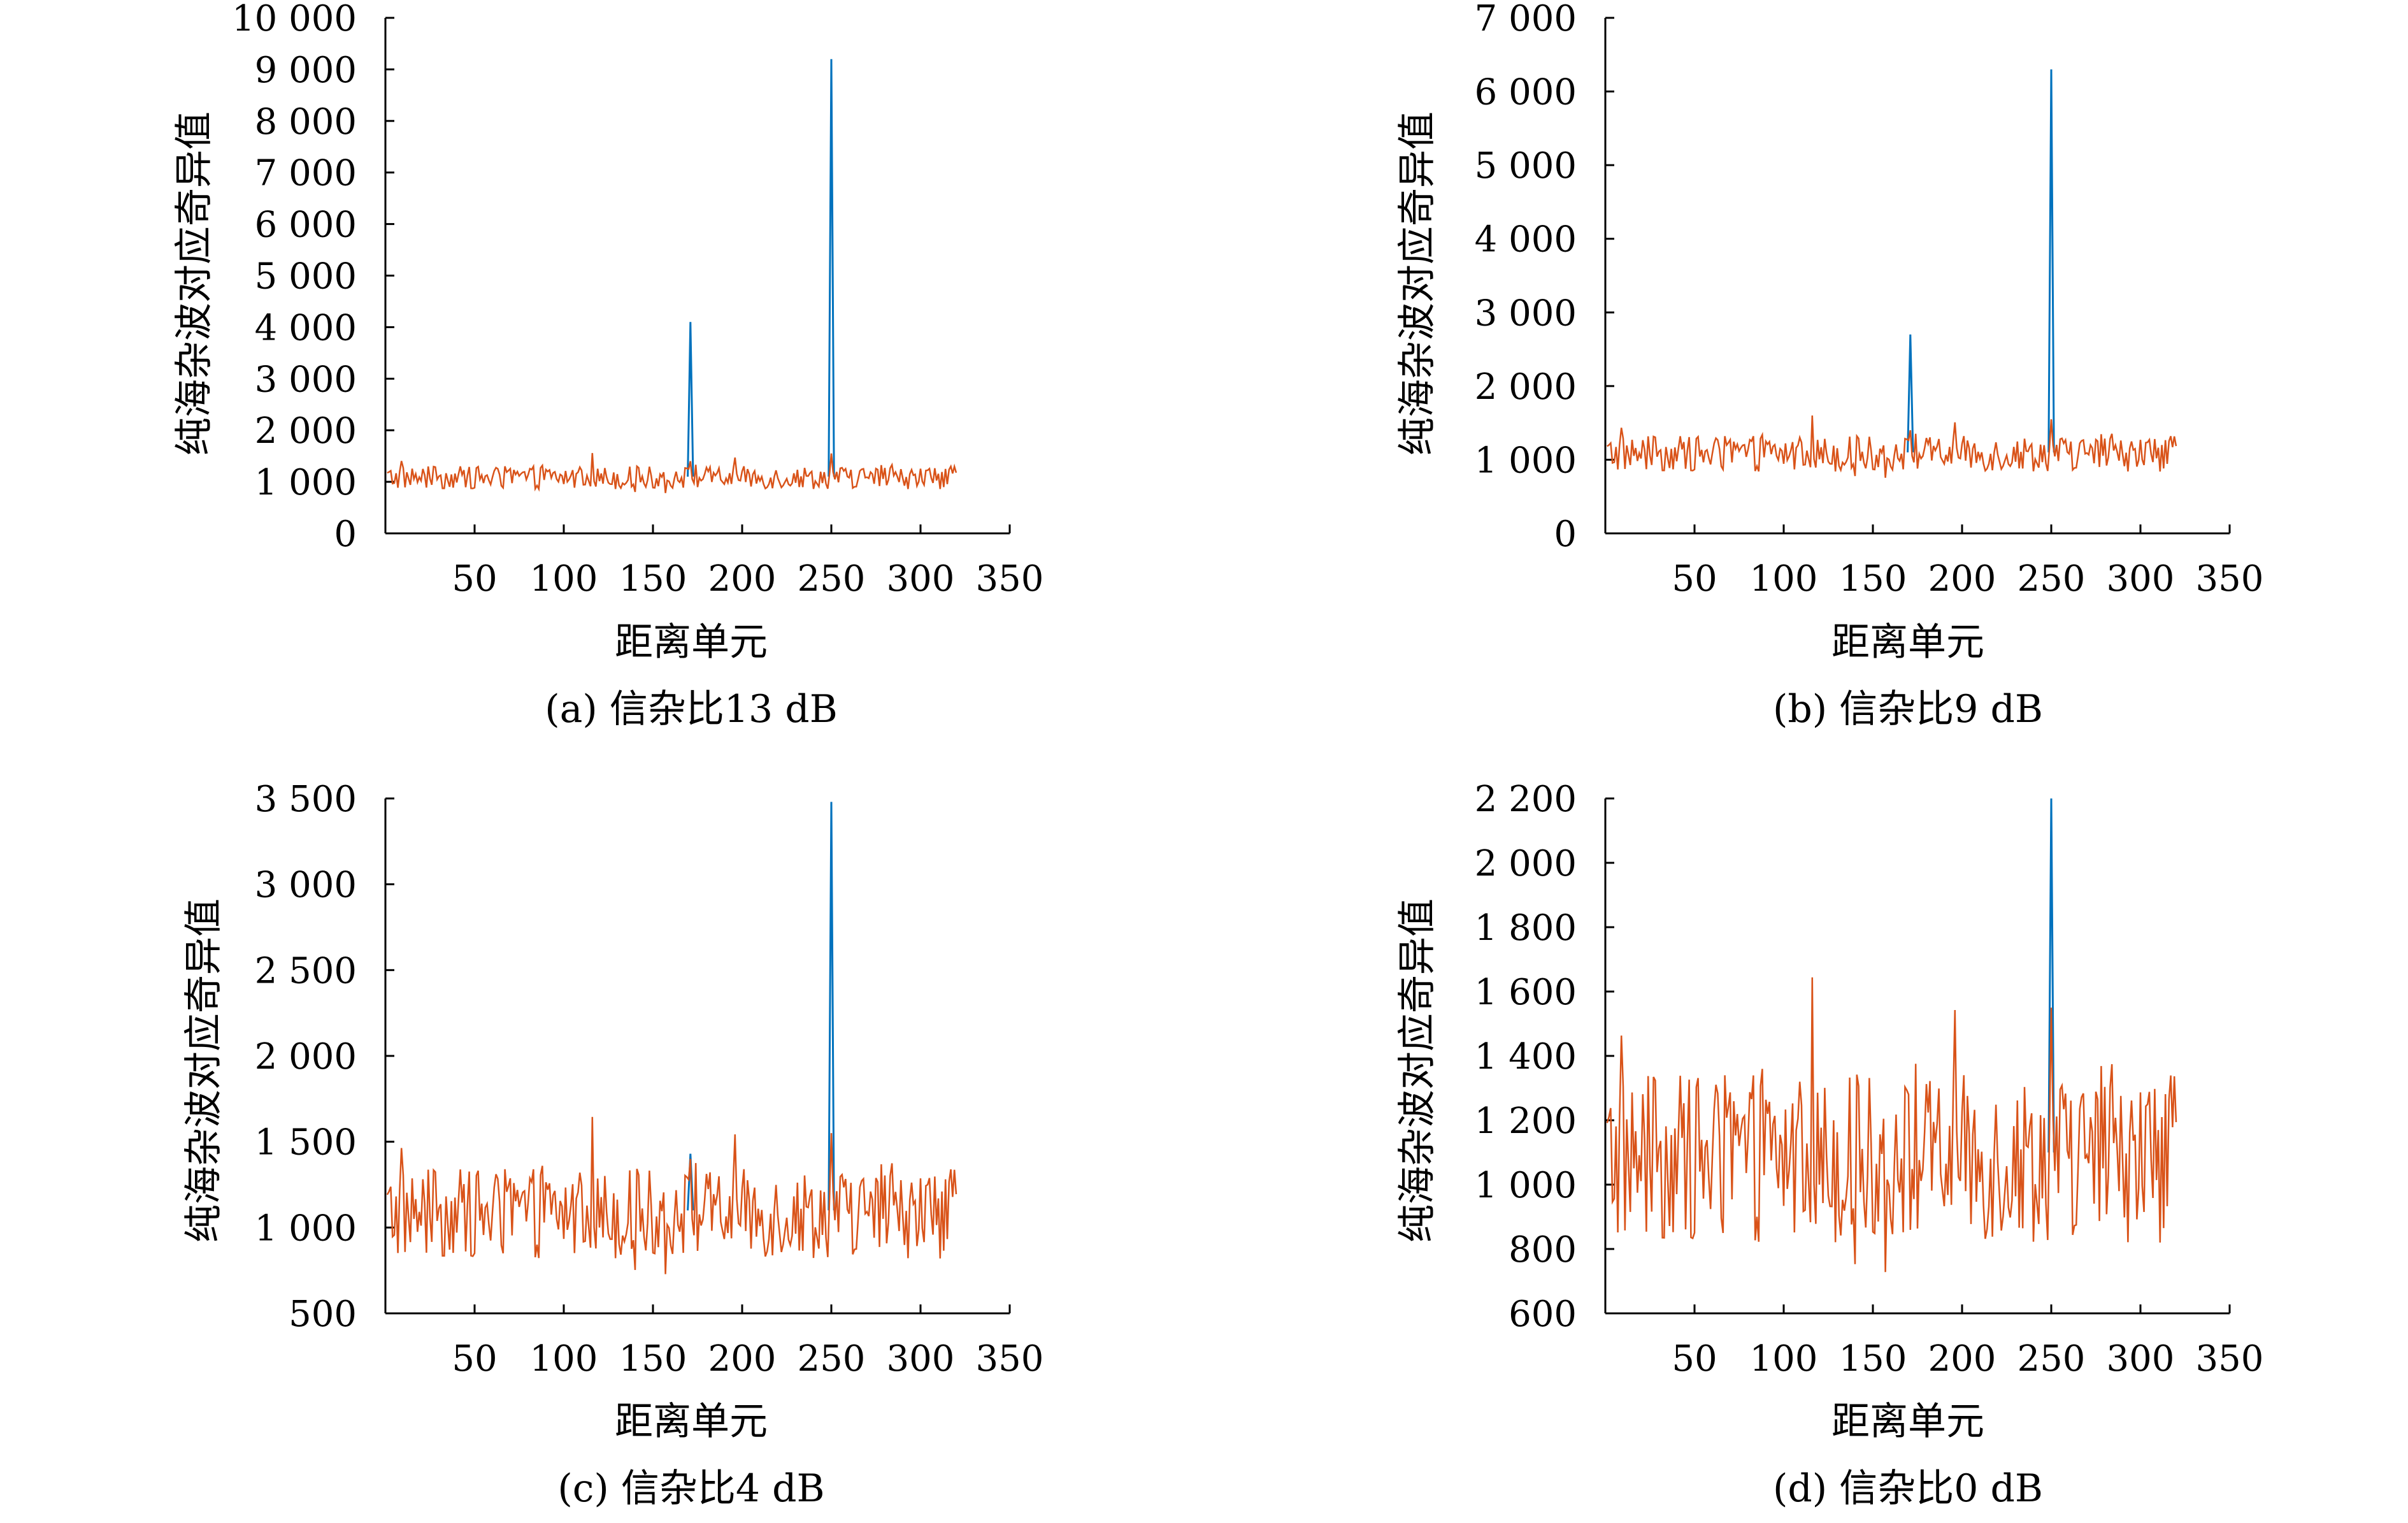  What do you see at coordinates (1526, 313) in the screenshot?
I see `y-tick-label-b: 3 000` at bounding box center [1526, 313].